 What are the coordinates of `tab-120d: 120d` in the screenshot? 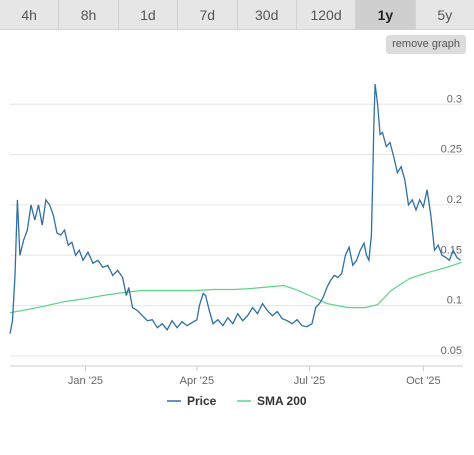 It's located at (326, 15).